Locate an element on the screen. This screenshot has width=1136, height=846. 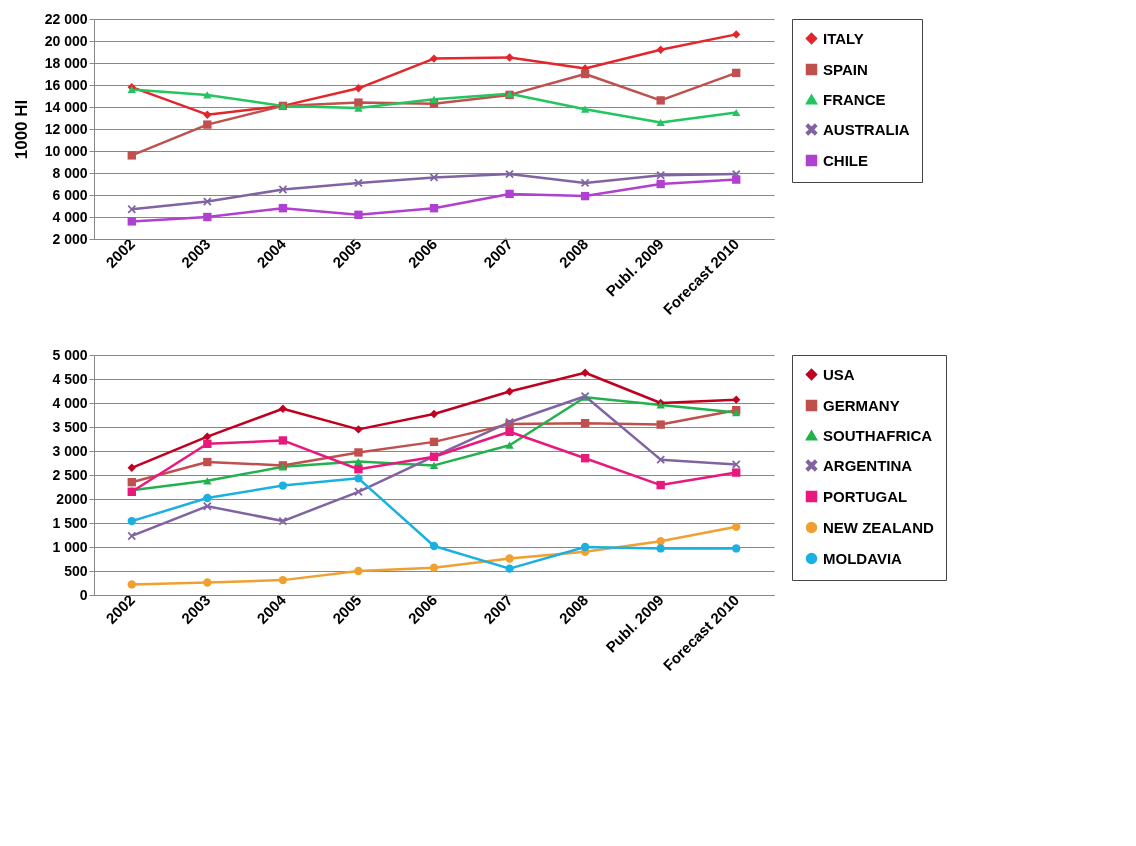
y-tick-label: 0 is located at coordinates (83, 594).